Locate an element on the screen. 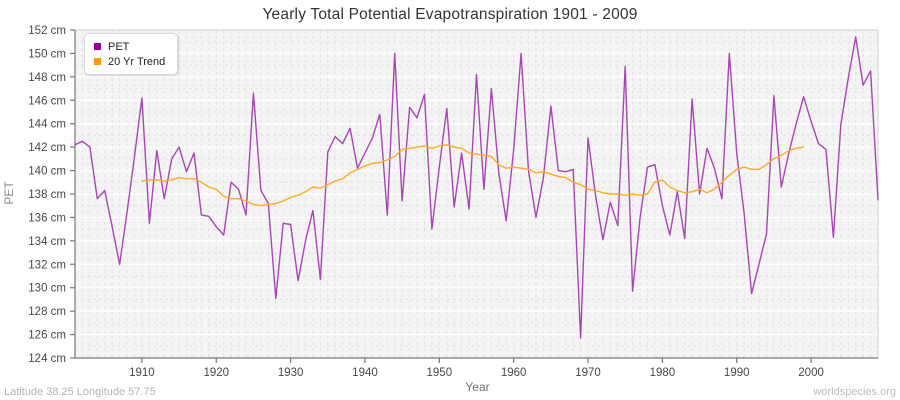 The width and height of the screenshot is (900, 400). legend-item-trend: 20 Yr Trend is located at coordinates (129, 61).